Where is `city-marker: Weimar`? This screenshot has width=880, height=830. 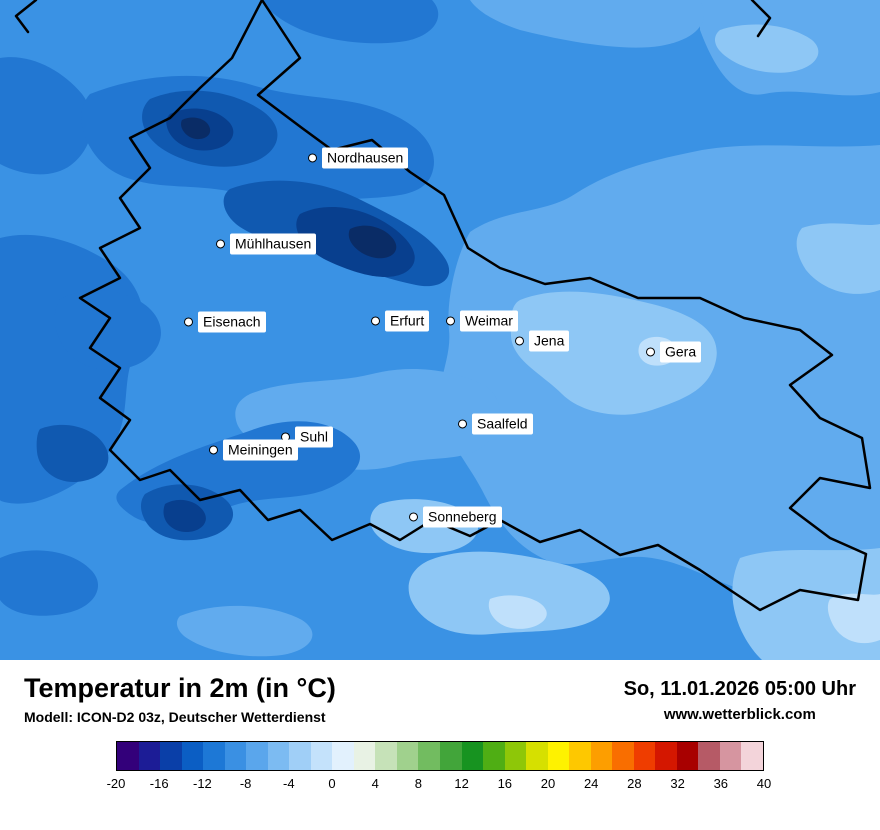 city-marker: Weimar is located at coordinates (482, 321).